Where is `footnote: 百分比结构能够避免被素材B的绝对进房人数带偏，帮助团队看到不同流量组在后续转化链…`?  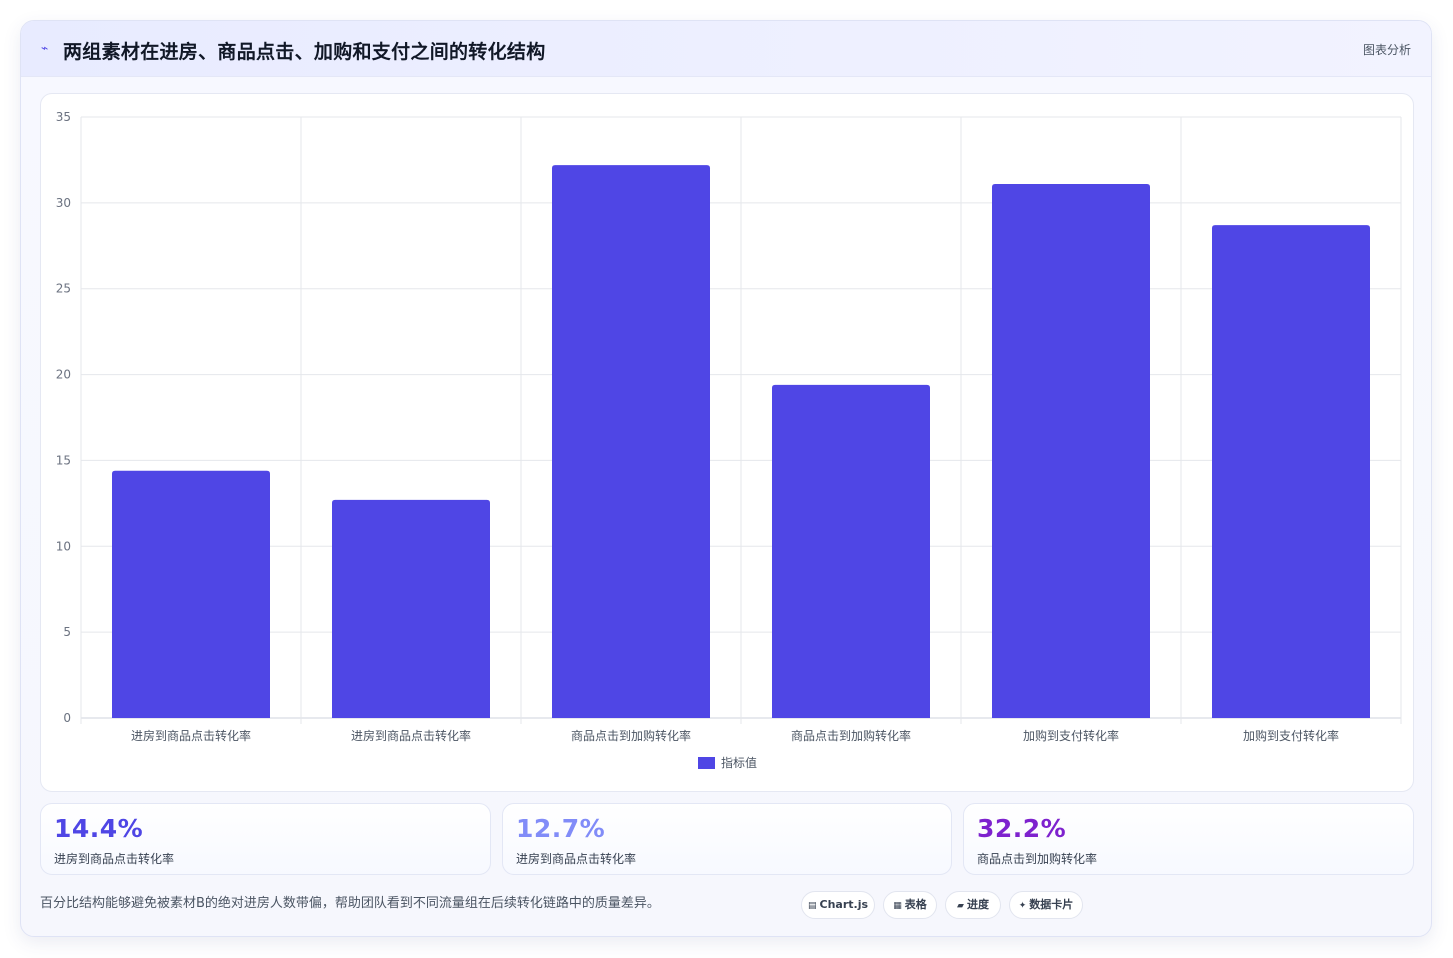
footnote: 百分比结构能够避免被素材B的绝对进房人数带偏，帮助团队看到不同流量组在后续转化链… is located at coordinates (350, 903).